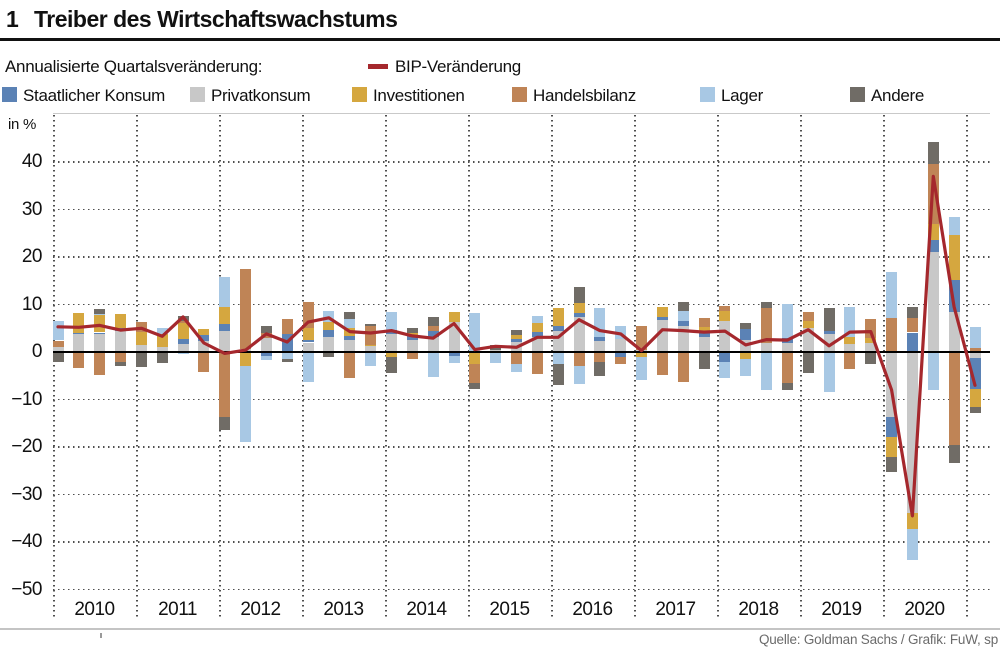  Describe the element at coordinates (197, 94) in the screenshot. I see `privat-swatch-icon` at that location.